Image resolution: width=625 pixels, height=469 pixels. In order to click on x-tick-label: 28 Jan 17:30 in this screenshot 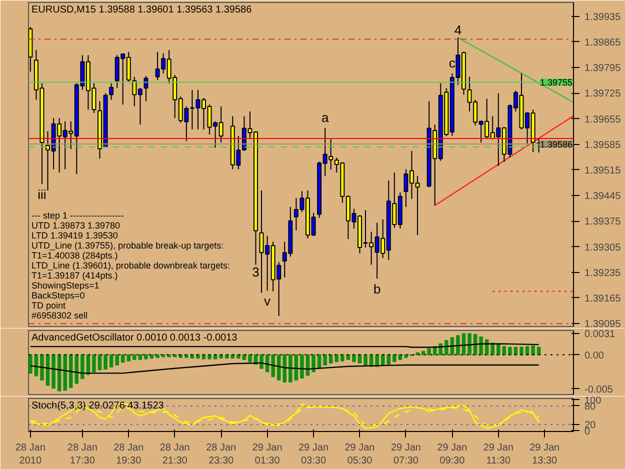, I will do `click(82, 454)`.